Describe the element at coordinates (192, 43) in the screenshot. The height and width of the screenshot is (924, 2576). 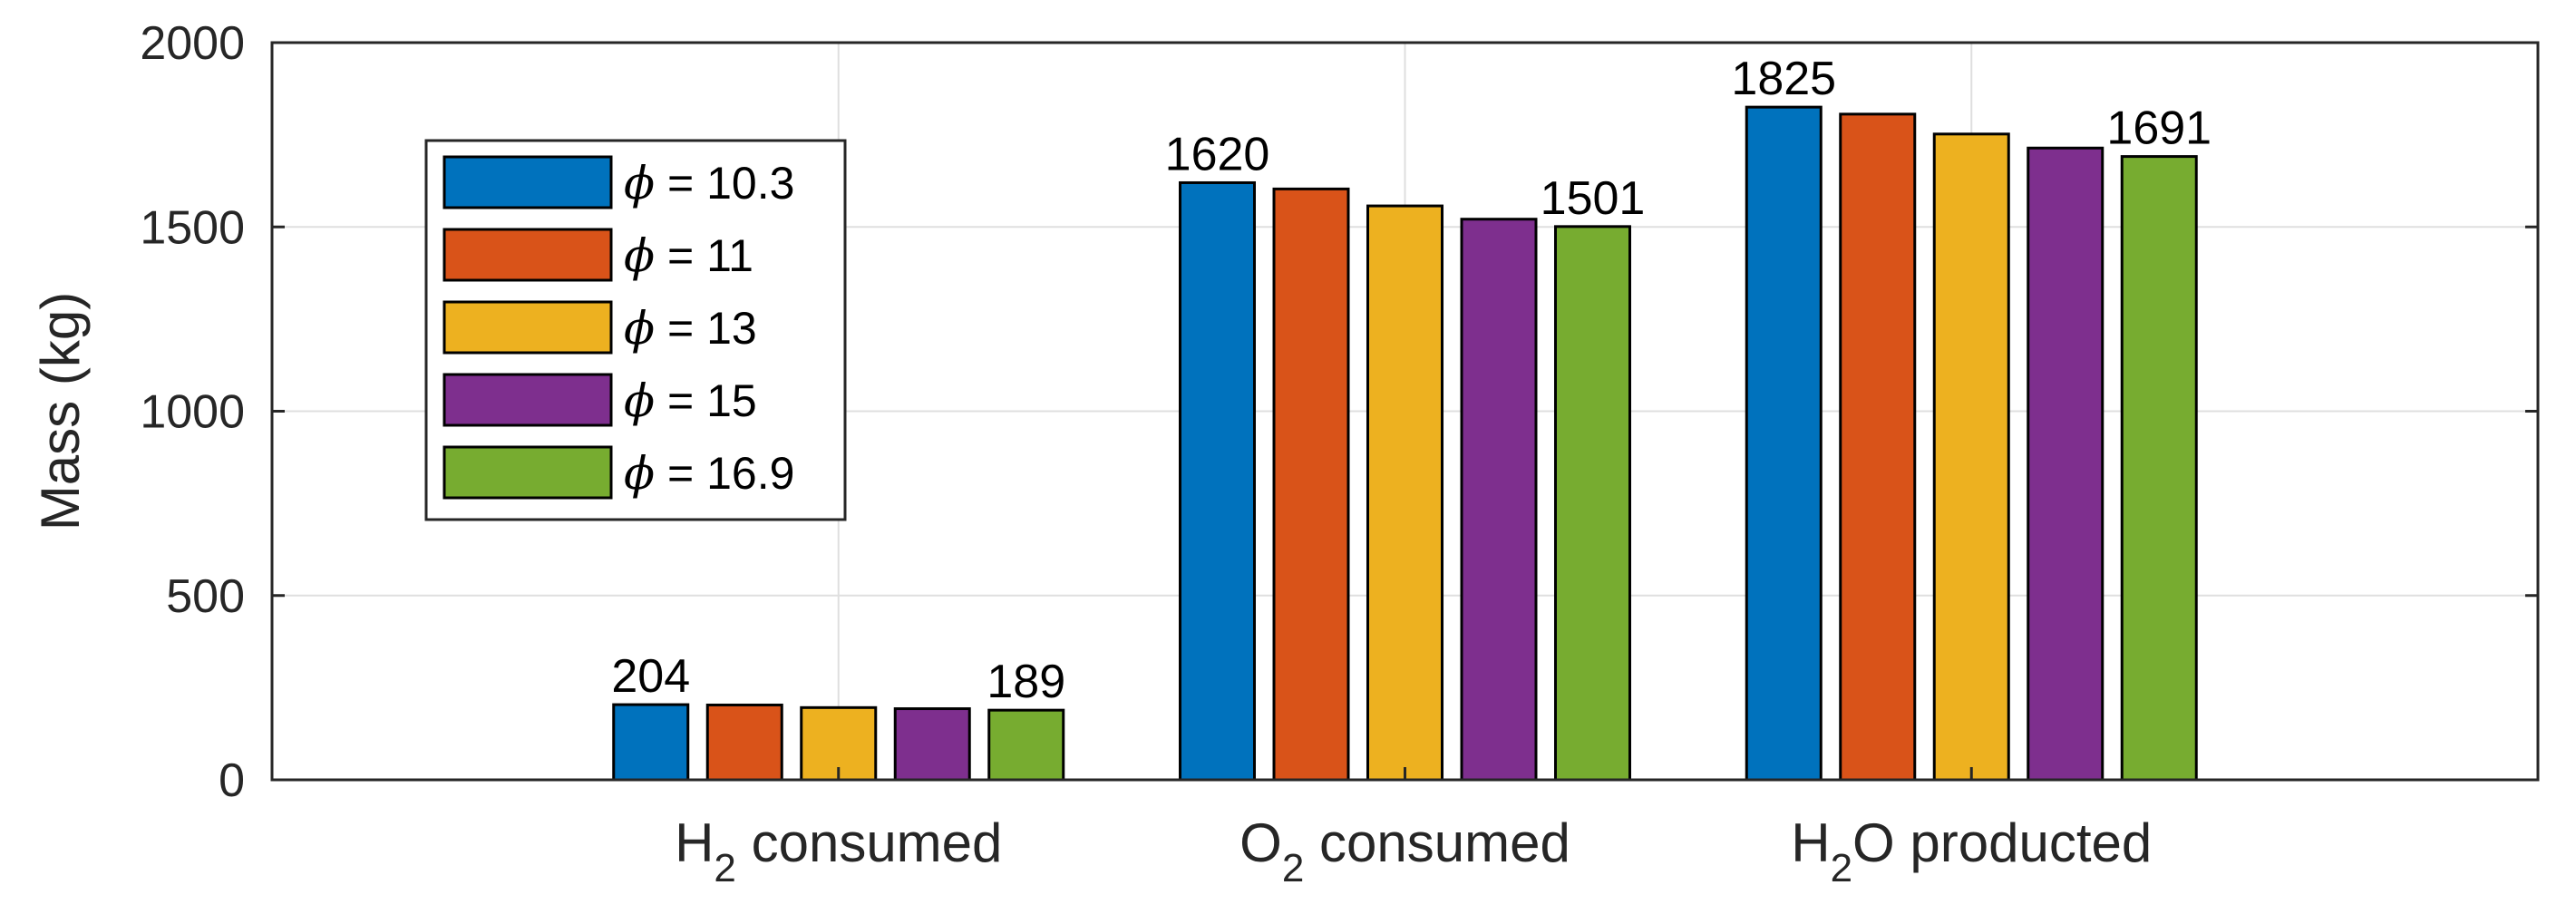
I see `y-tick-label: 2000` at that location.